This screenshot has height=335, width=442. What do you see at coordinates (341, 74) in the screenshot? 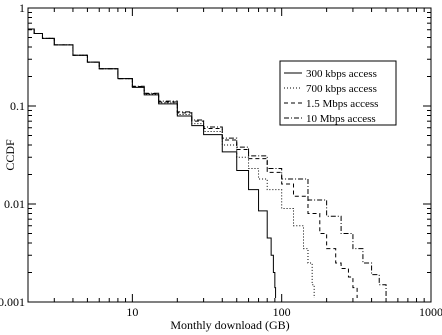
I see `legend-label: 300 kbps access` at bounding box center [341, 74].